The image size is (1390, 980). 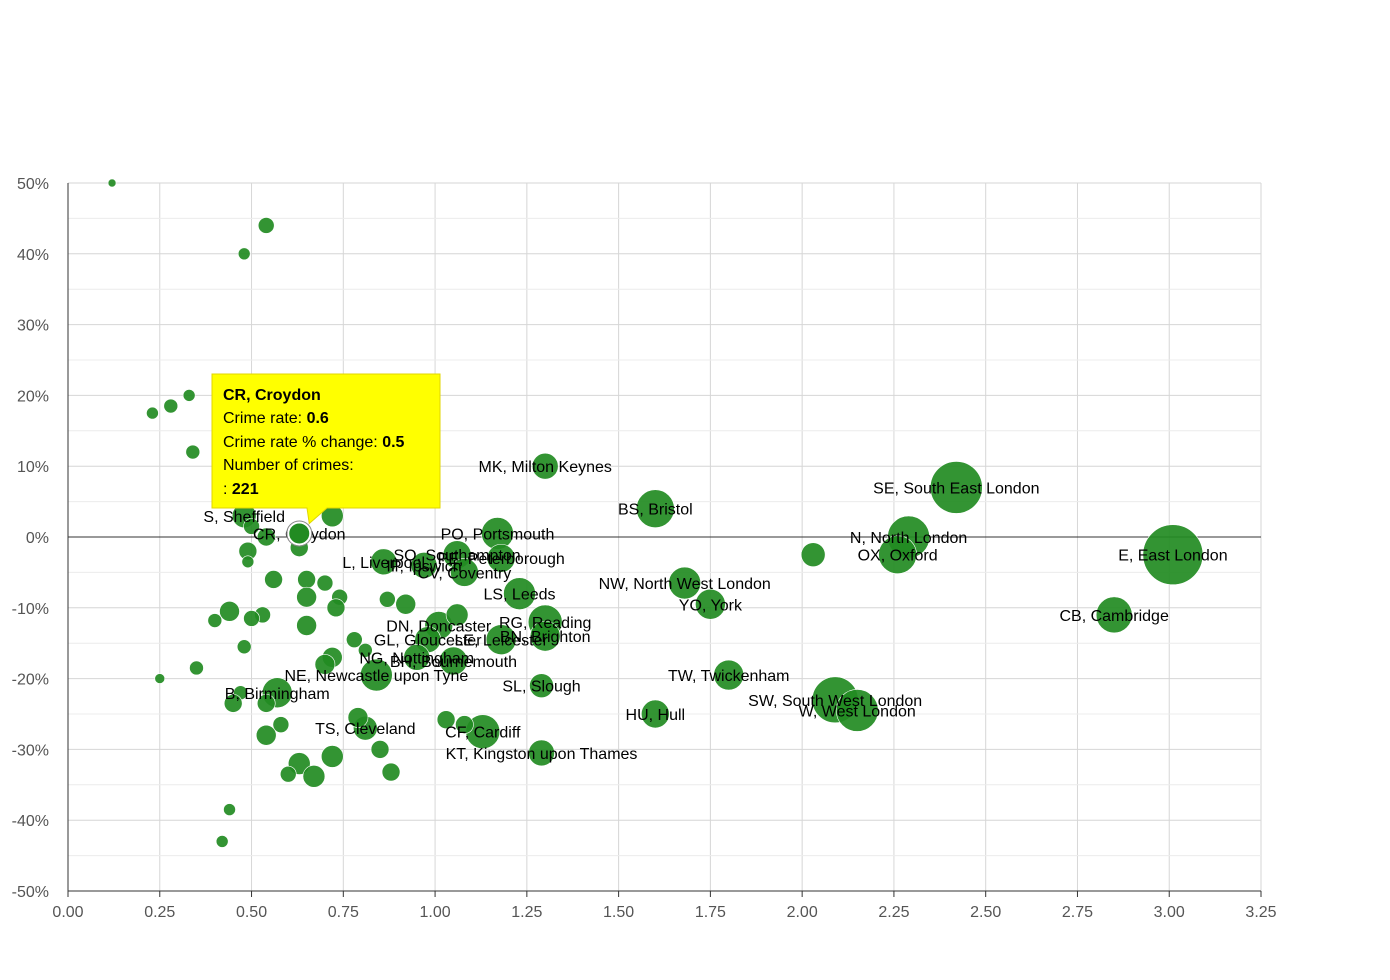 I want to click on x-tick-label: 2.00, so click(x=802, y=912).